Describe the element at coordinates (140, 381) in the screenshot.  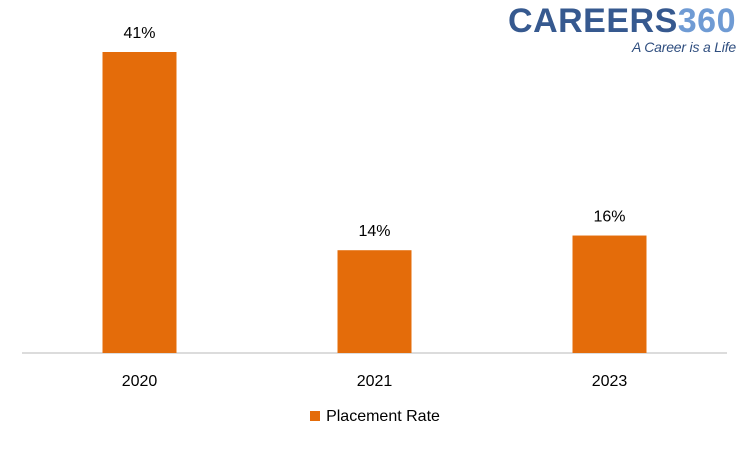
I see `x-tick-label-2020: 2020` at that location.